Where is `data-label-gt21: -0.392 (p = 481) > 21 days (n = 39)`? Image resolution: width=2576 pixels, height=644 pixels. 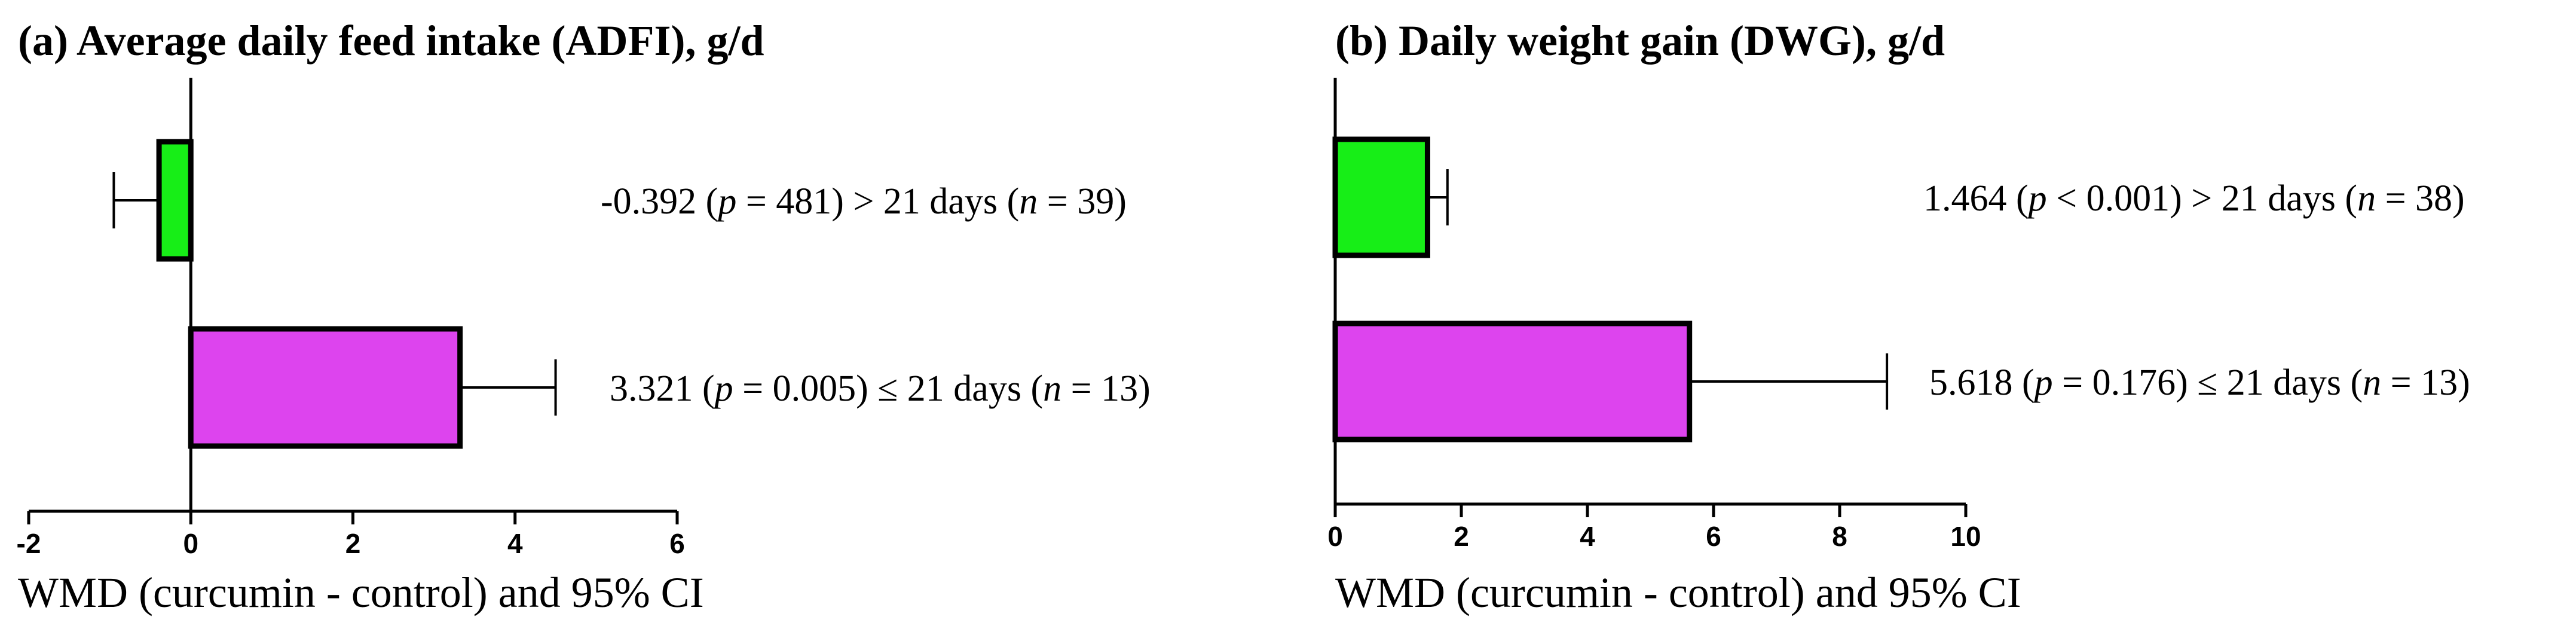
data-label-gt21: -0.392 (p = 481) > 21 days (n = 39) is located at coordinates (864, 201).